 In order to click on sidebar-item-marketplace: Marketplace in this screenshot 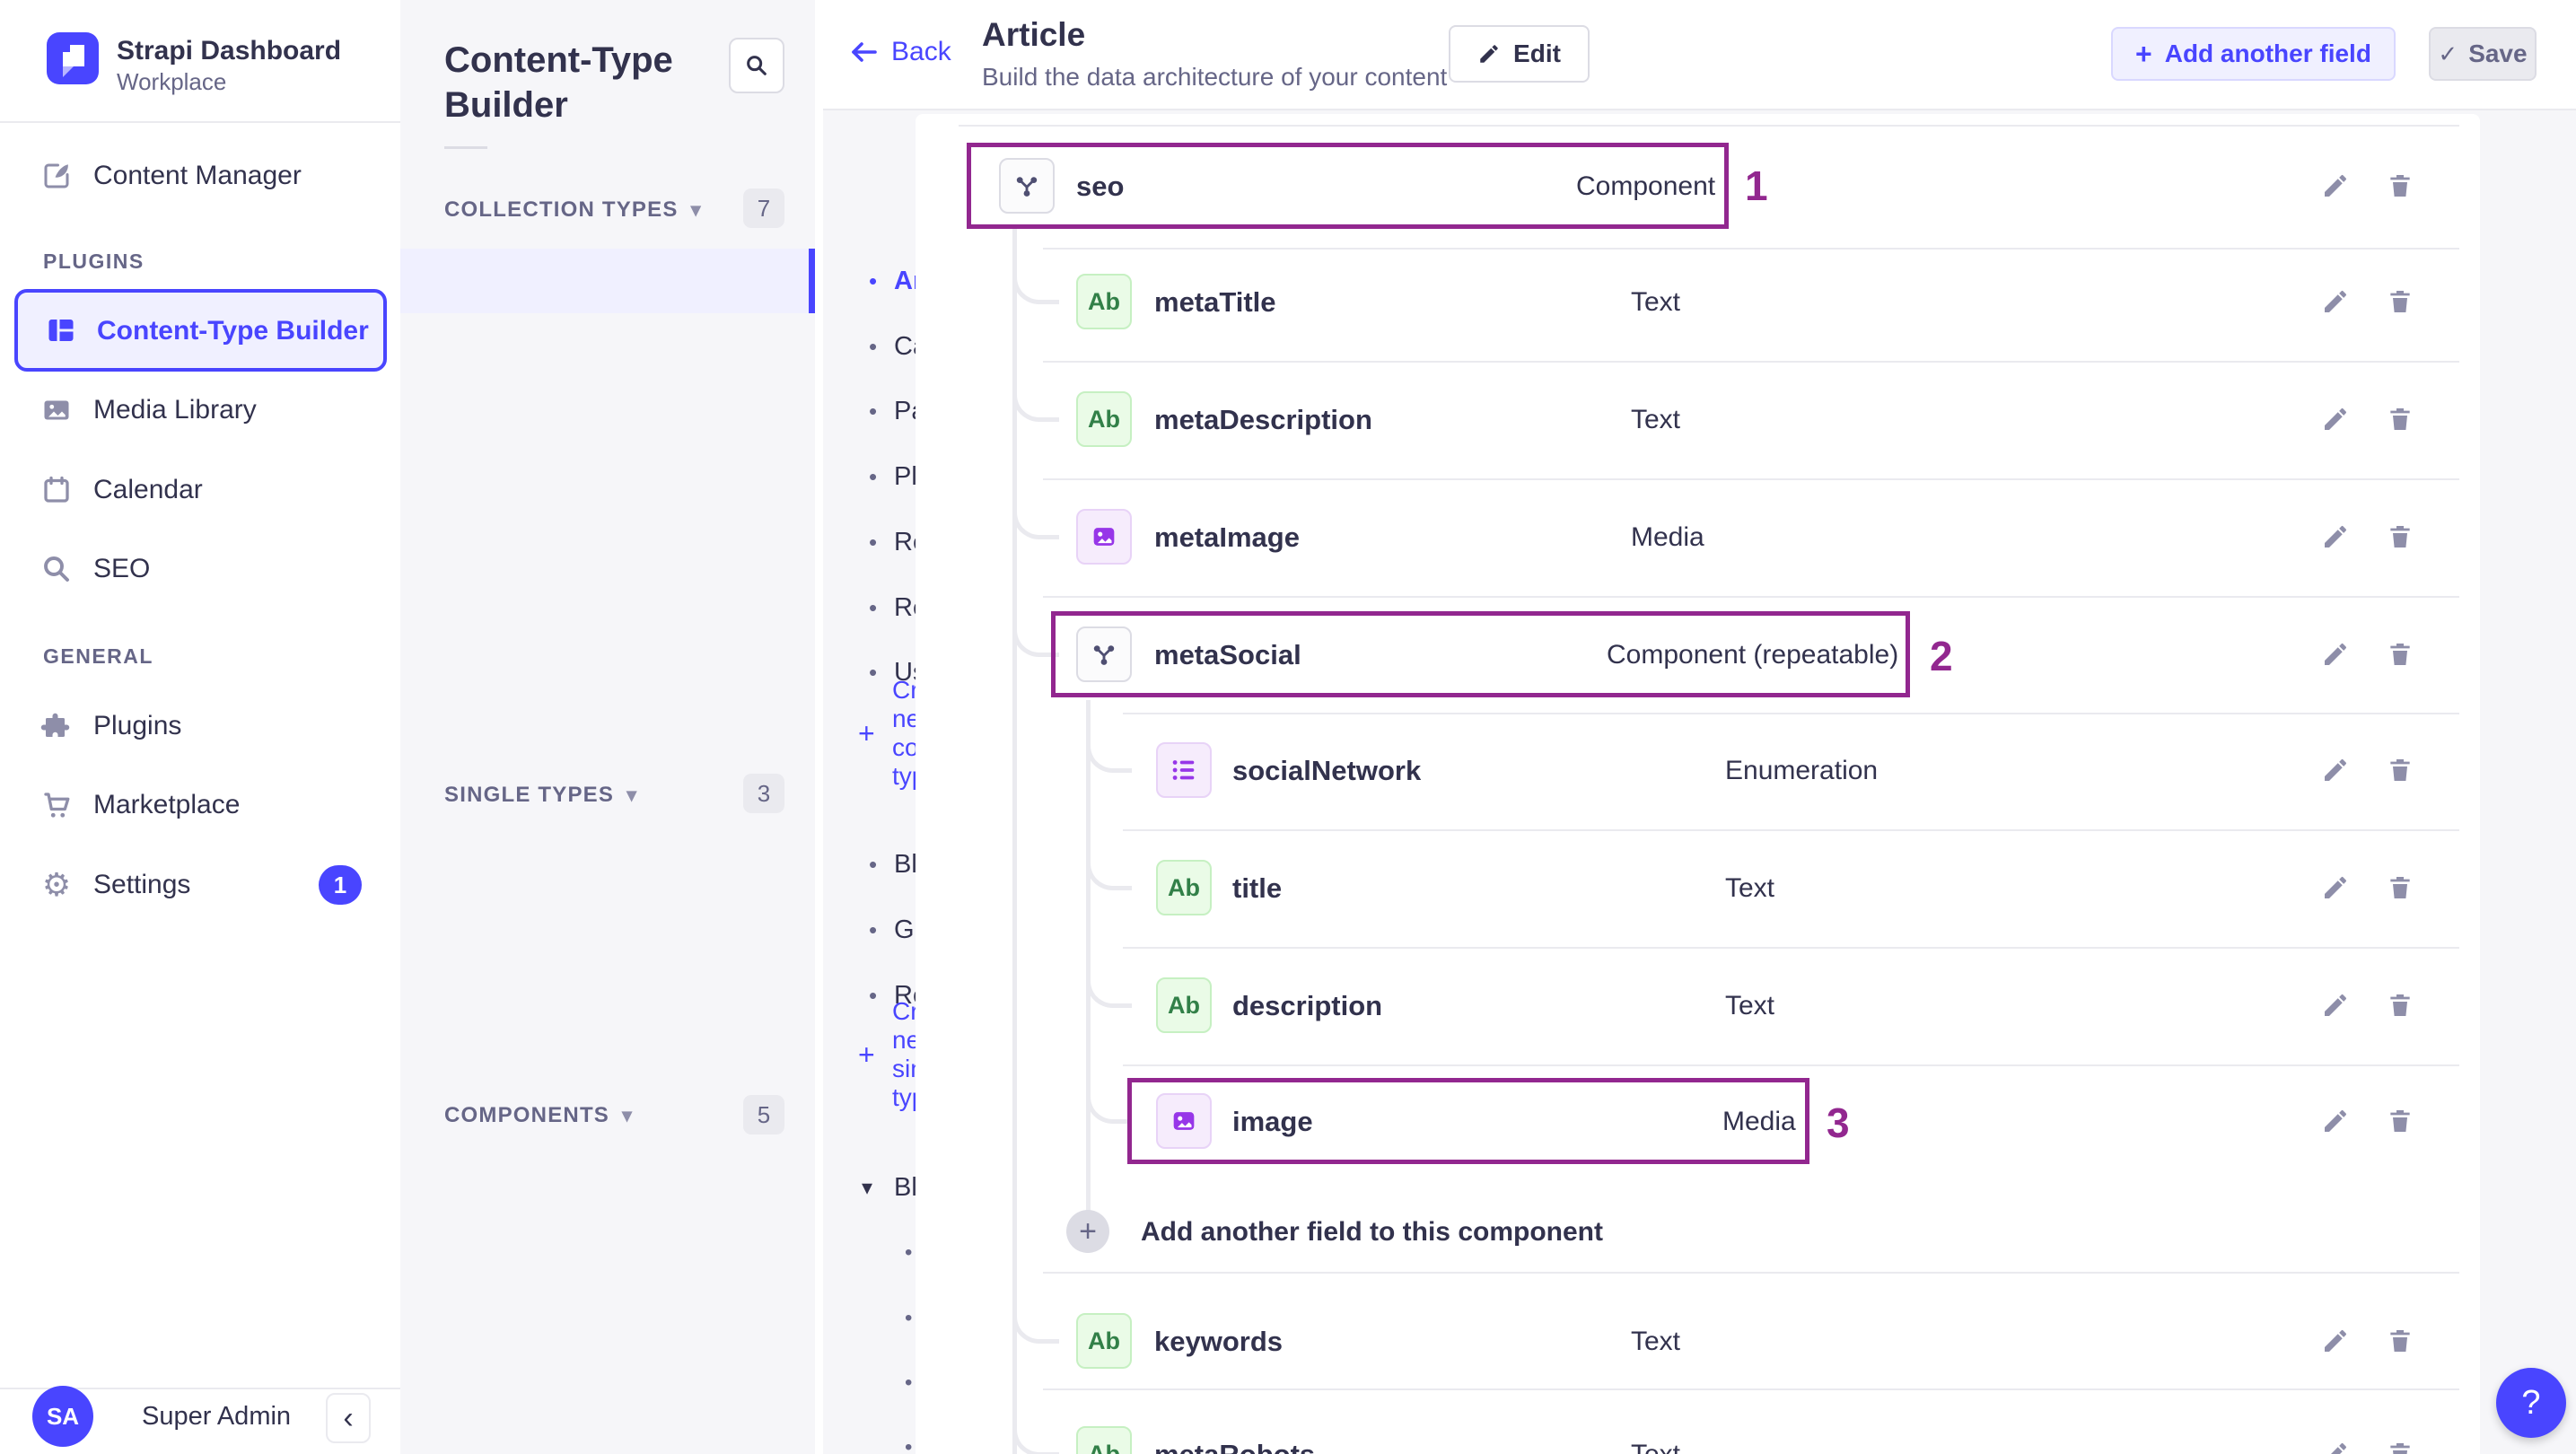, I will do `click(200, 805)`.